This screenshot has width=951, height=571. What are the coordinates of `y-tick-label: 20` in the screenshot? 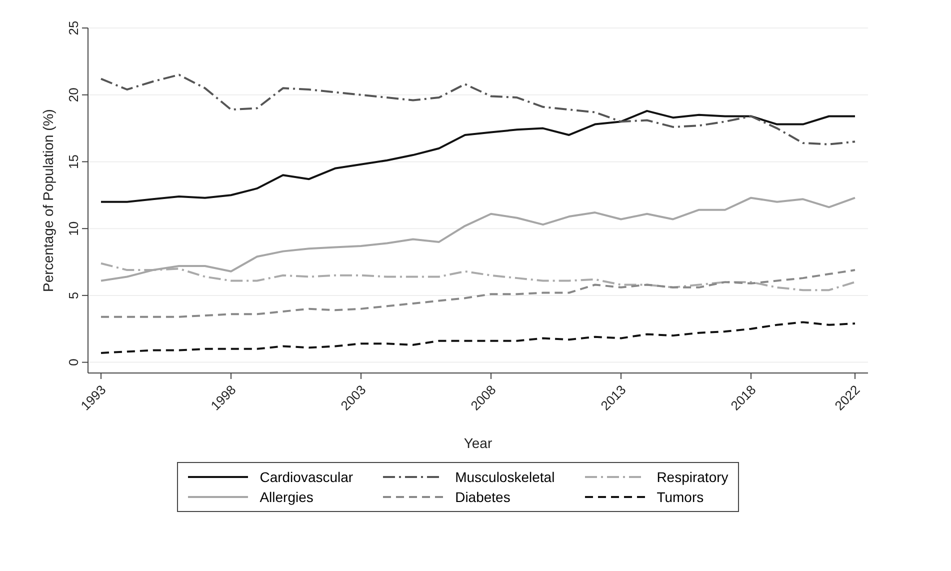 It's located at (73, 95).